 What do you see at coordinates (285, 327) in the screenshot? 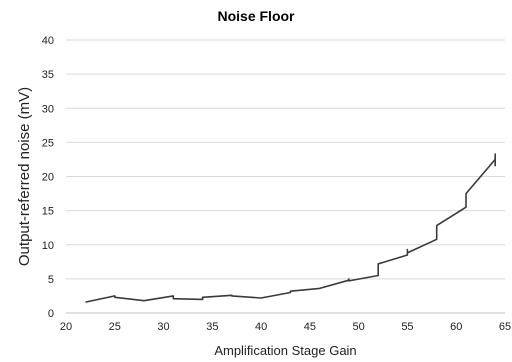
I see `x-tick-labels: 20 25 30 35 40 45 50 55 60 65` at bounding box center [285, 327].